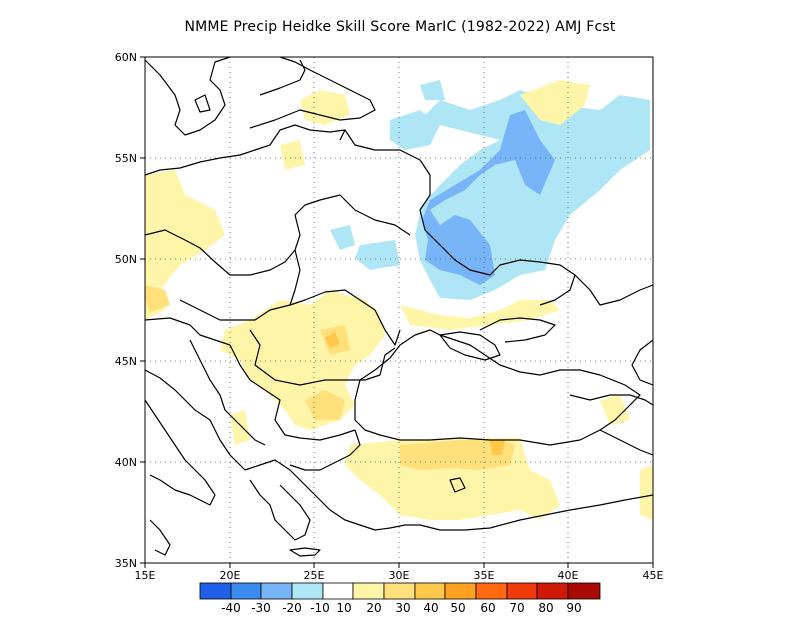 This screenshot has height=618, width=800. Describe the element at coordinates (487, 608) in the screenshot. I see `colorbar-label: 60` at that location.